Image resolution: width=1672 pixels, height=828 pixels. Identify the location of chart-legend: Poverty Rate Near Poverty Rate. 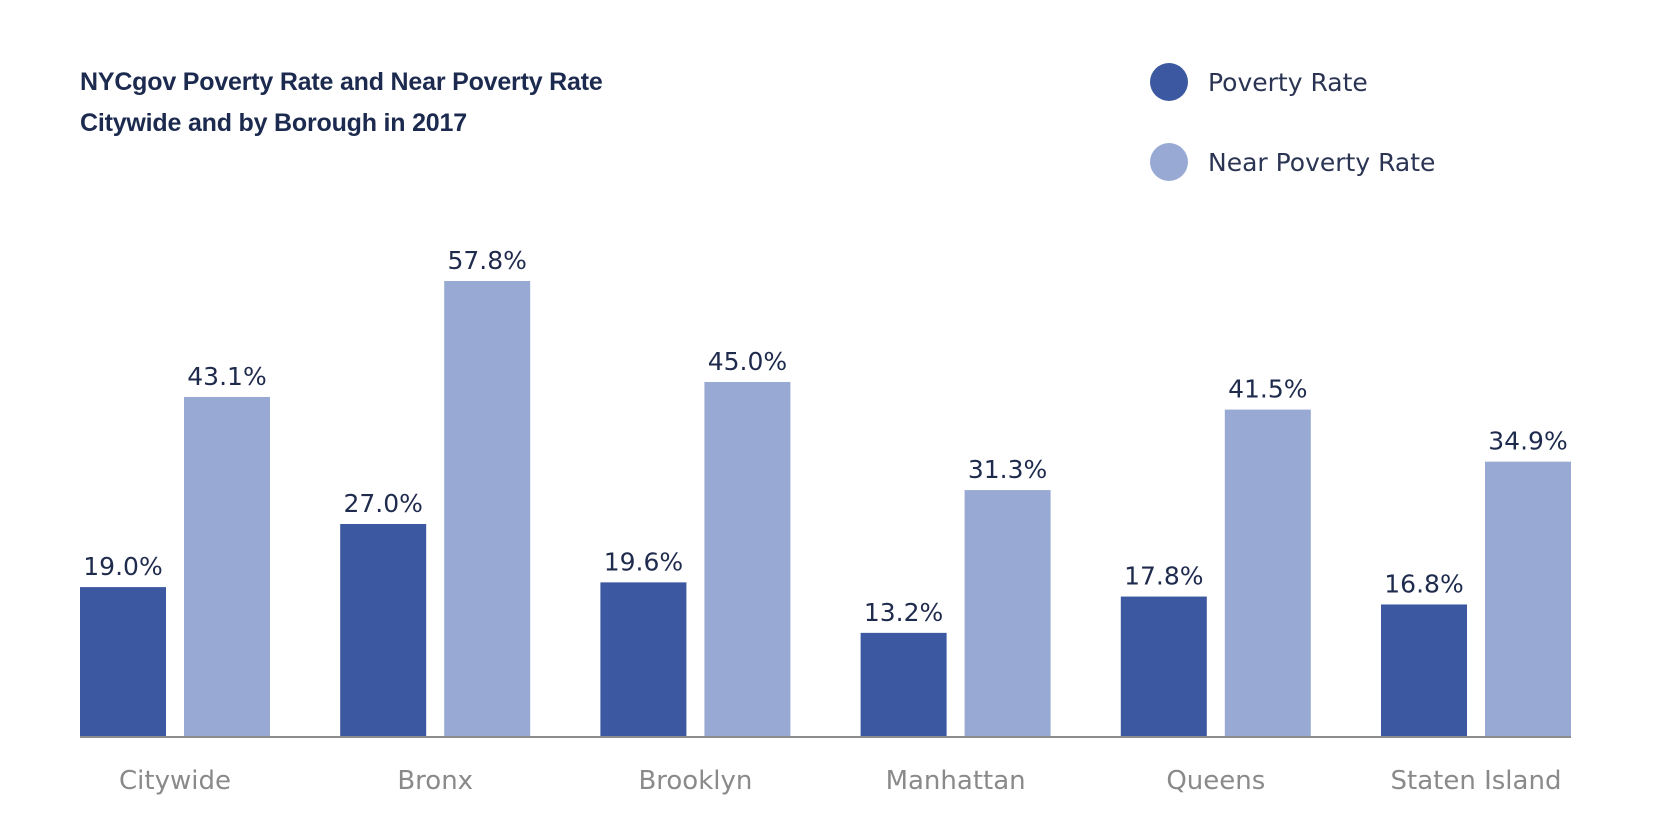
(1292, 142).